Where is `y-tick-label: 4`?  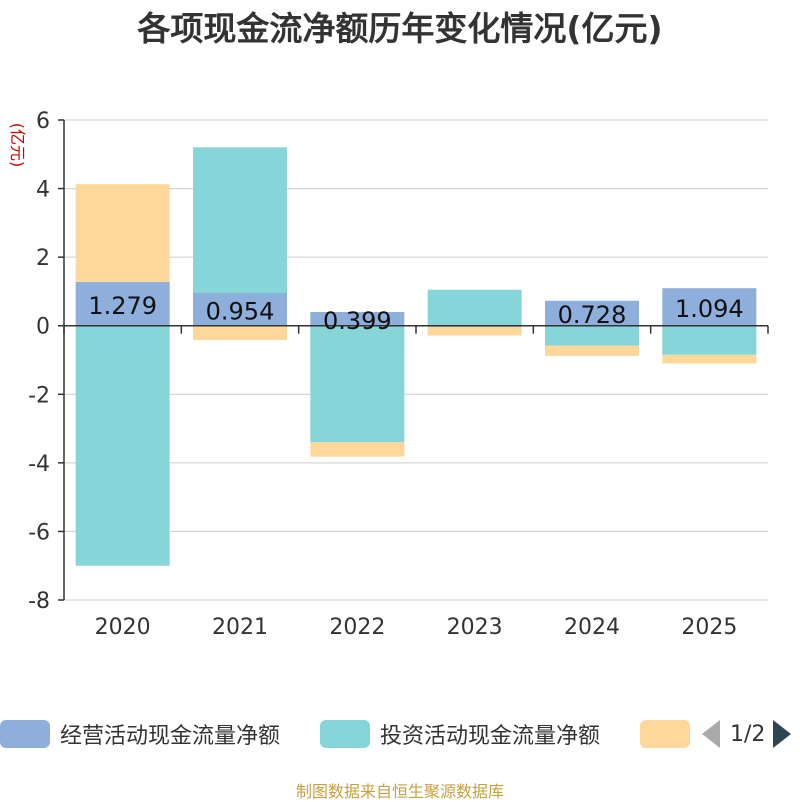
y-tick-label: 4 is located at coordinates (43, 190).